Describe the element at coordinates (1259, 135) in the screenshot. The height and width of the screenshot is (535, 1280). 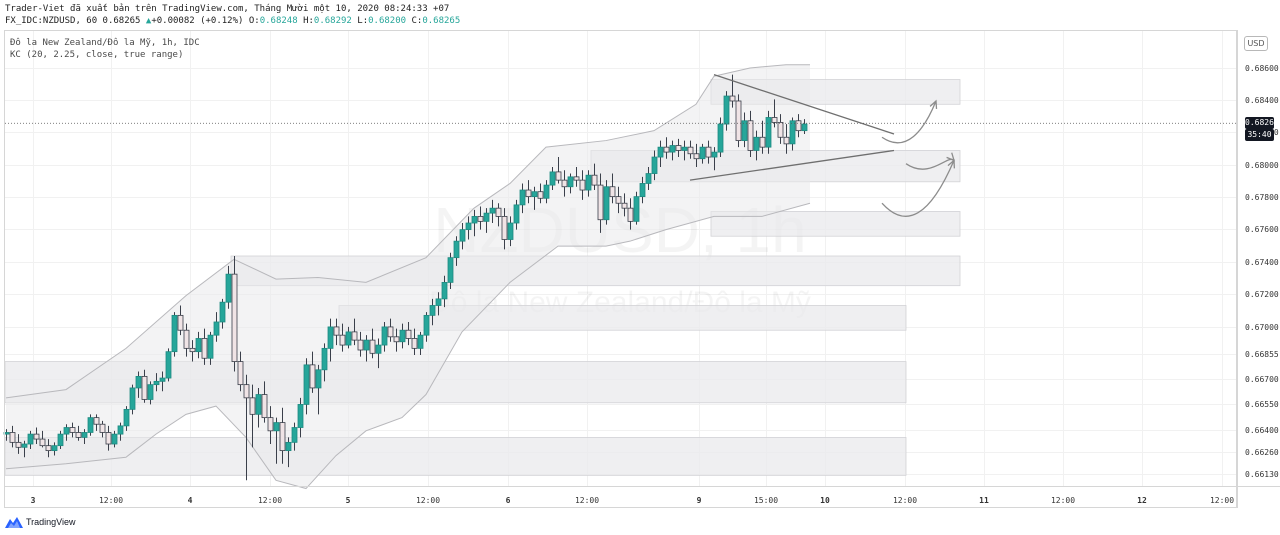
I see `bar-countdown: 35:40` at that location.